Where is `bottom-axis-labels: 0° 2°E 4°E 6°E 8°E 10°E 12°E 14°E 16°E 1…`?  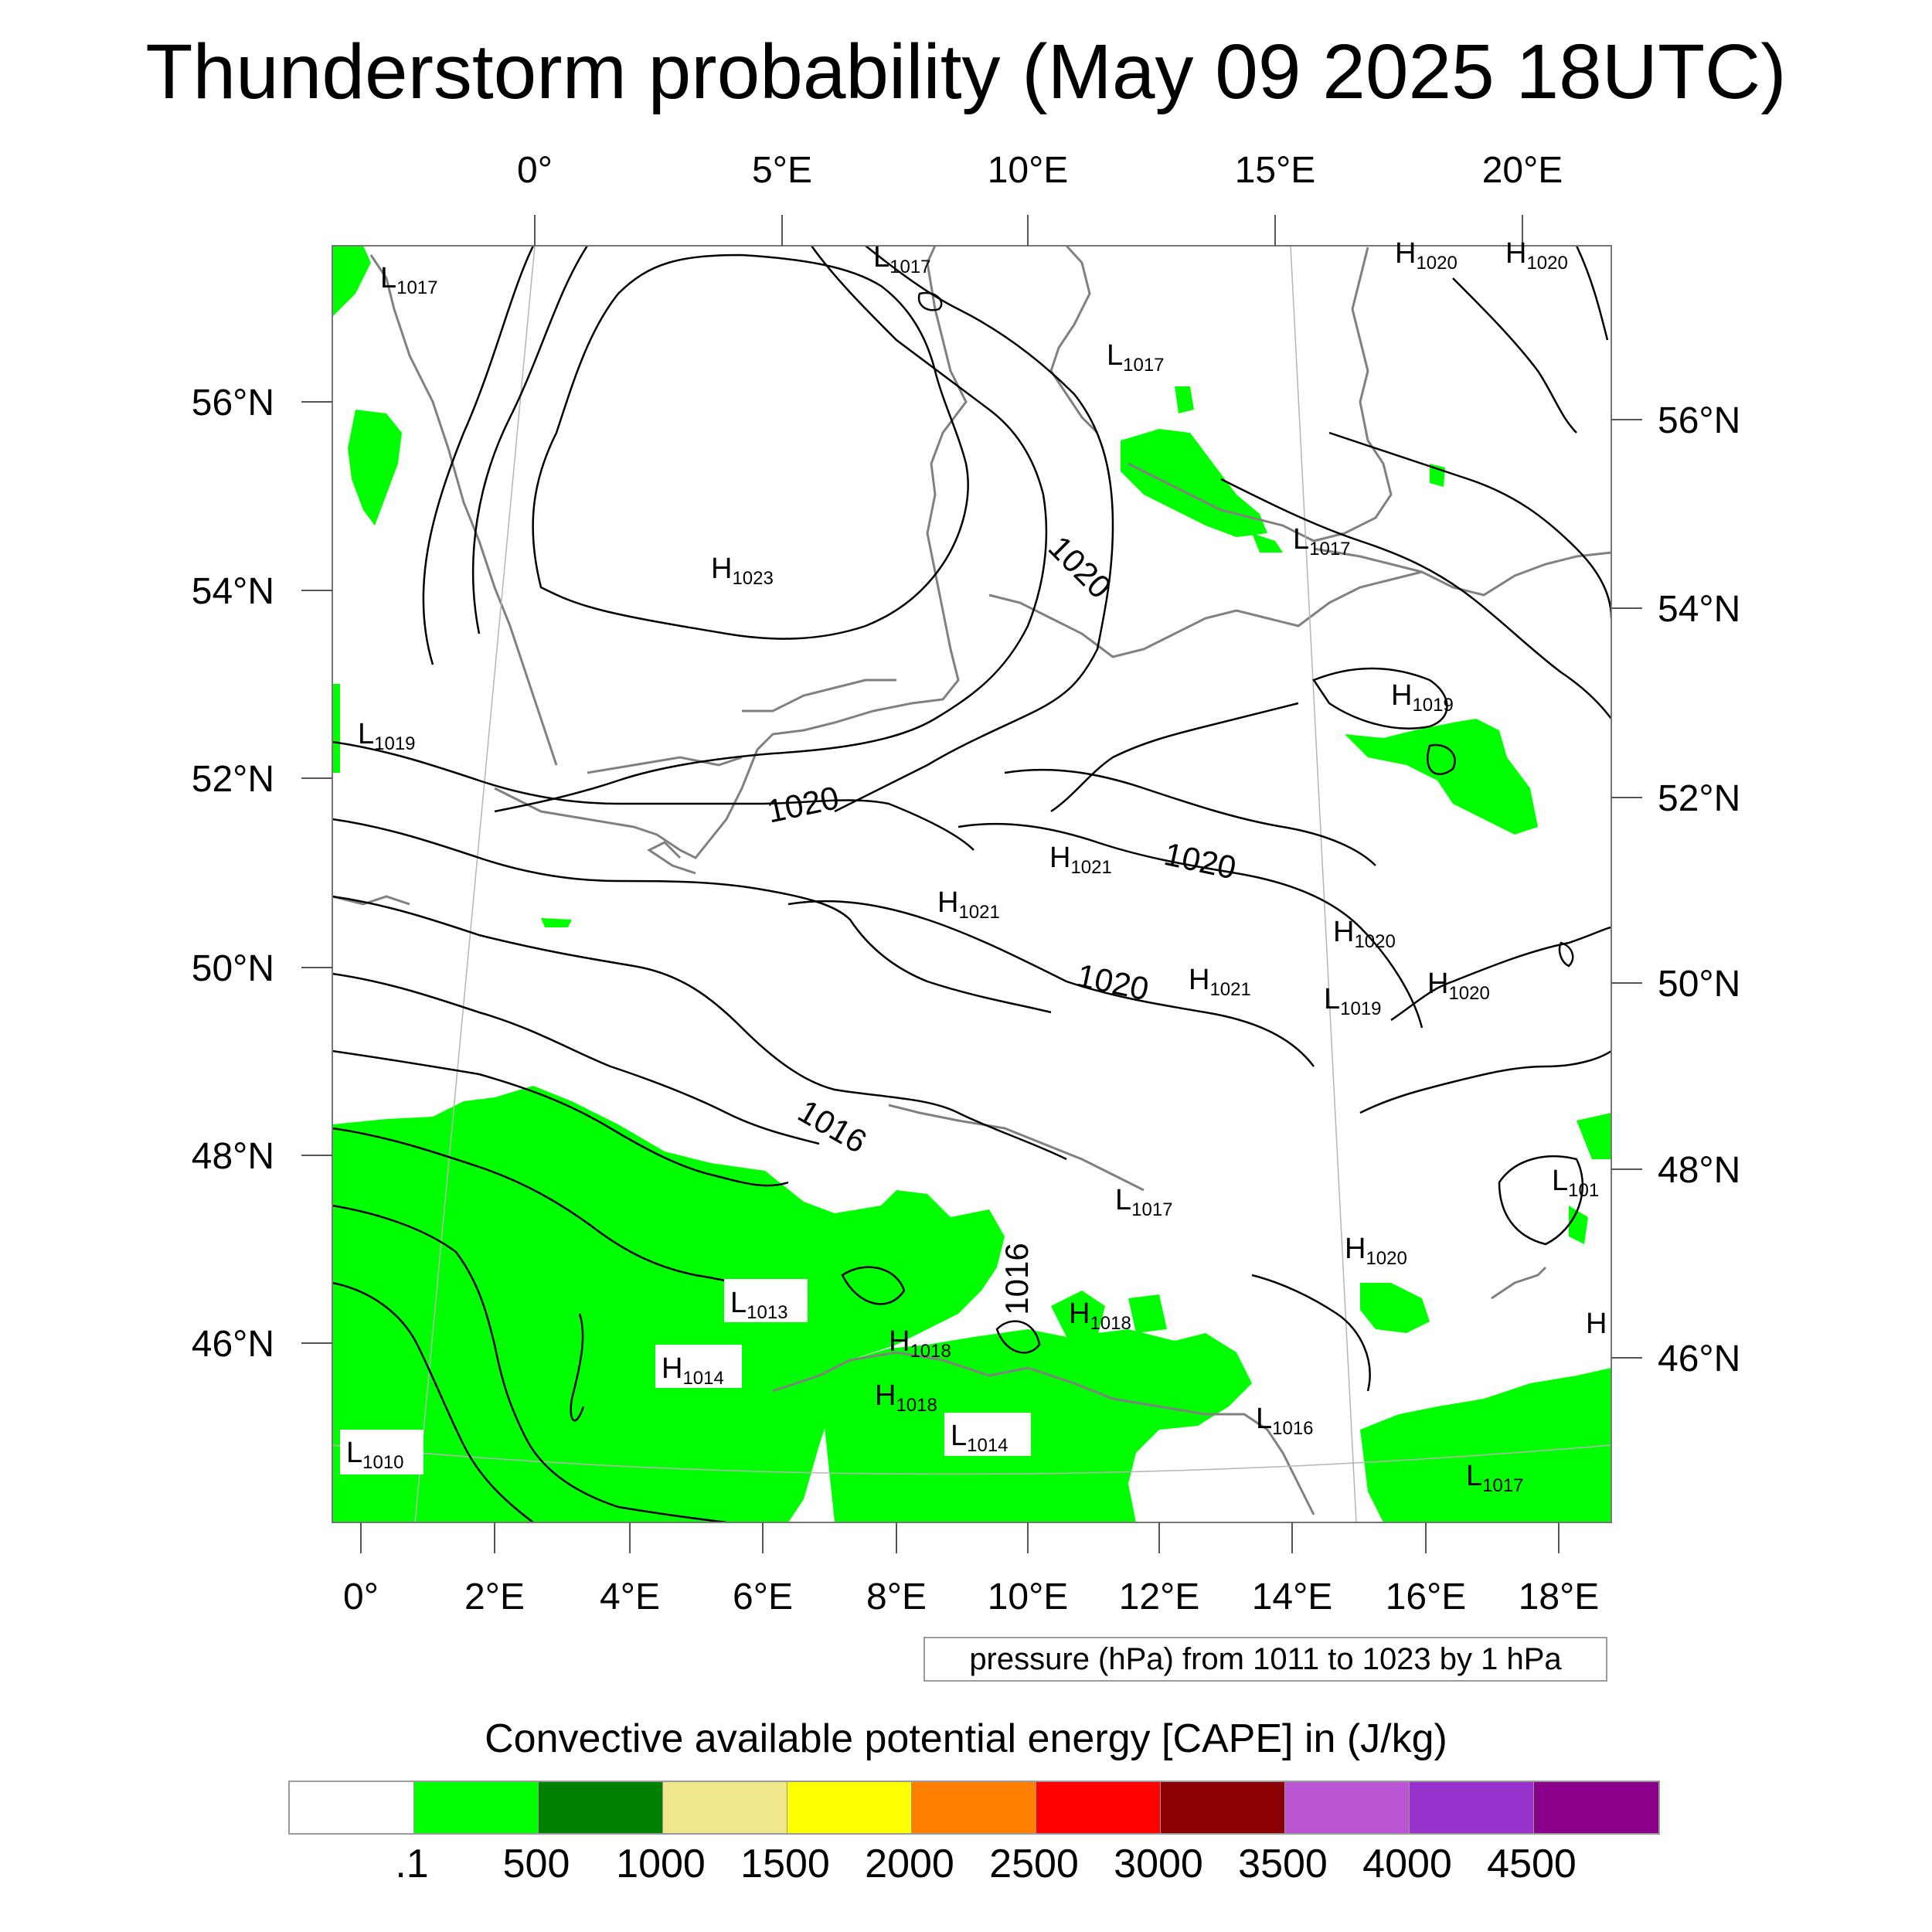 bottom-axis-labels: 0° 2°E 4°E 6°E 8°E 10°E 12°E 14°E 16°E 1… is located at coordinates (971, 1597).